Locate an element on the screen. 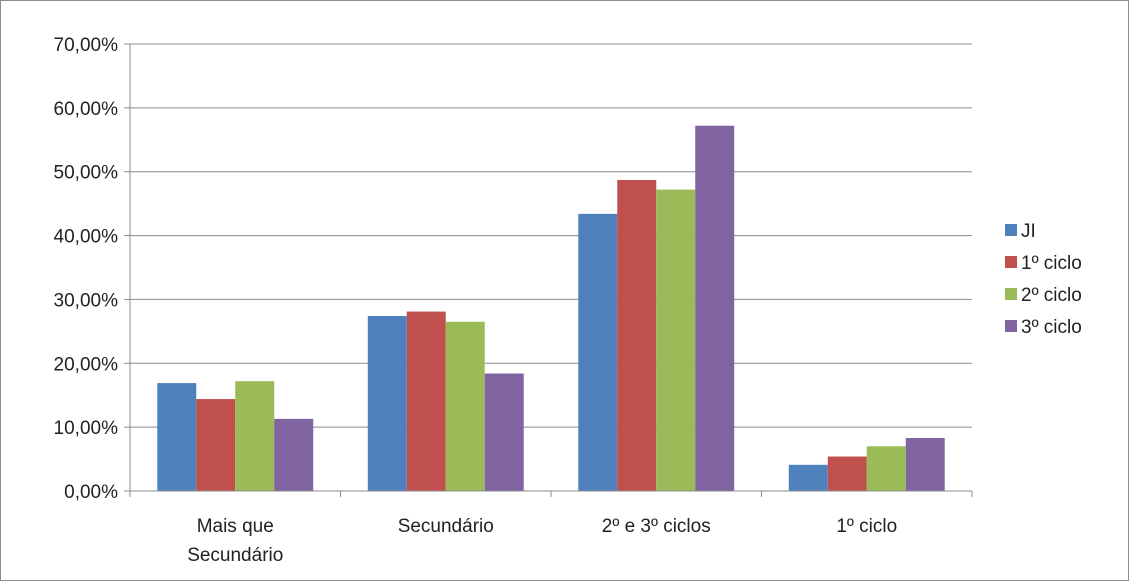 This screenshot has height=582, width=1129. y-tick-label: 70,00% is located at coordinates (86, 45).